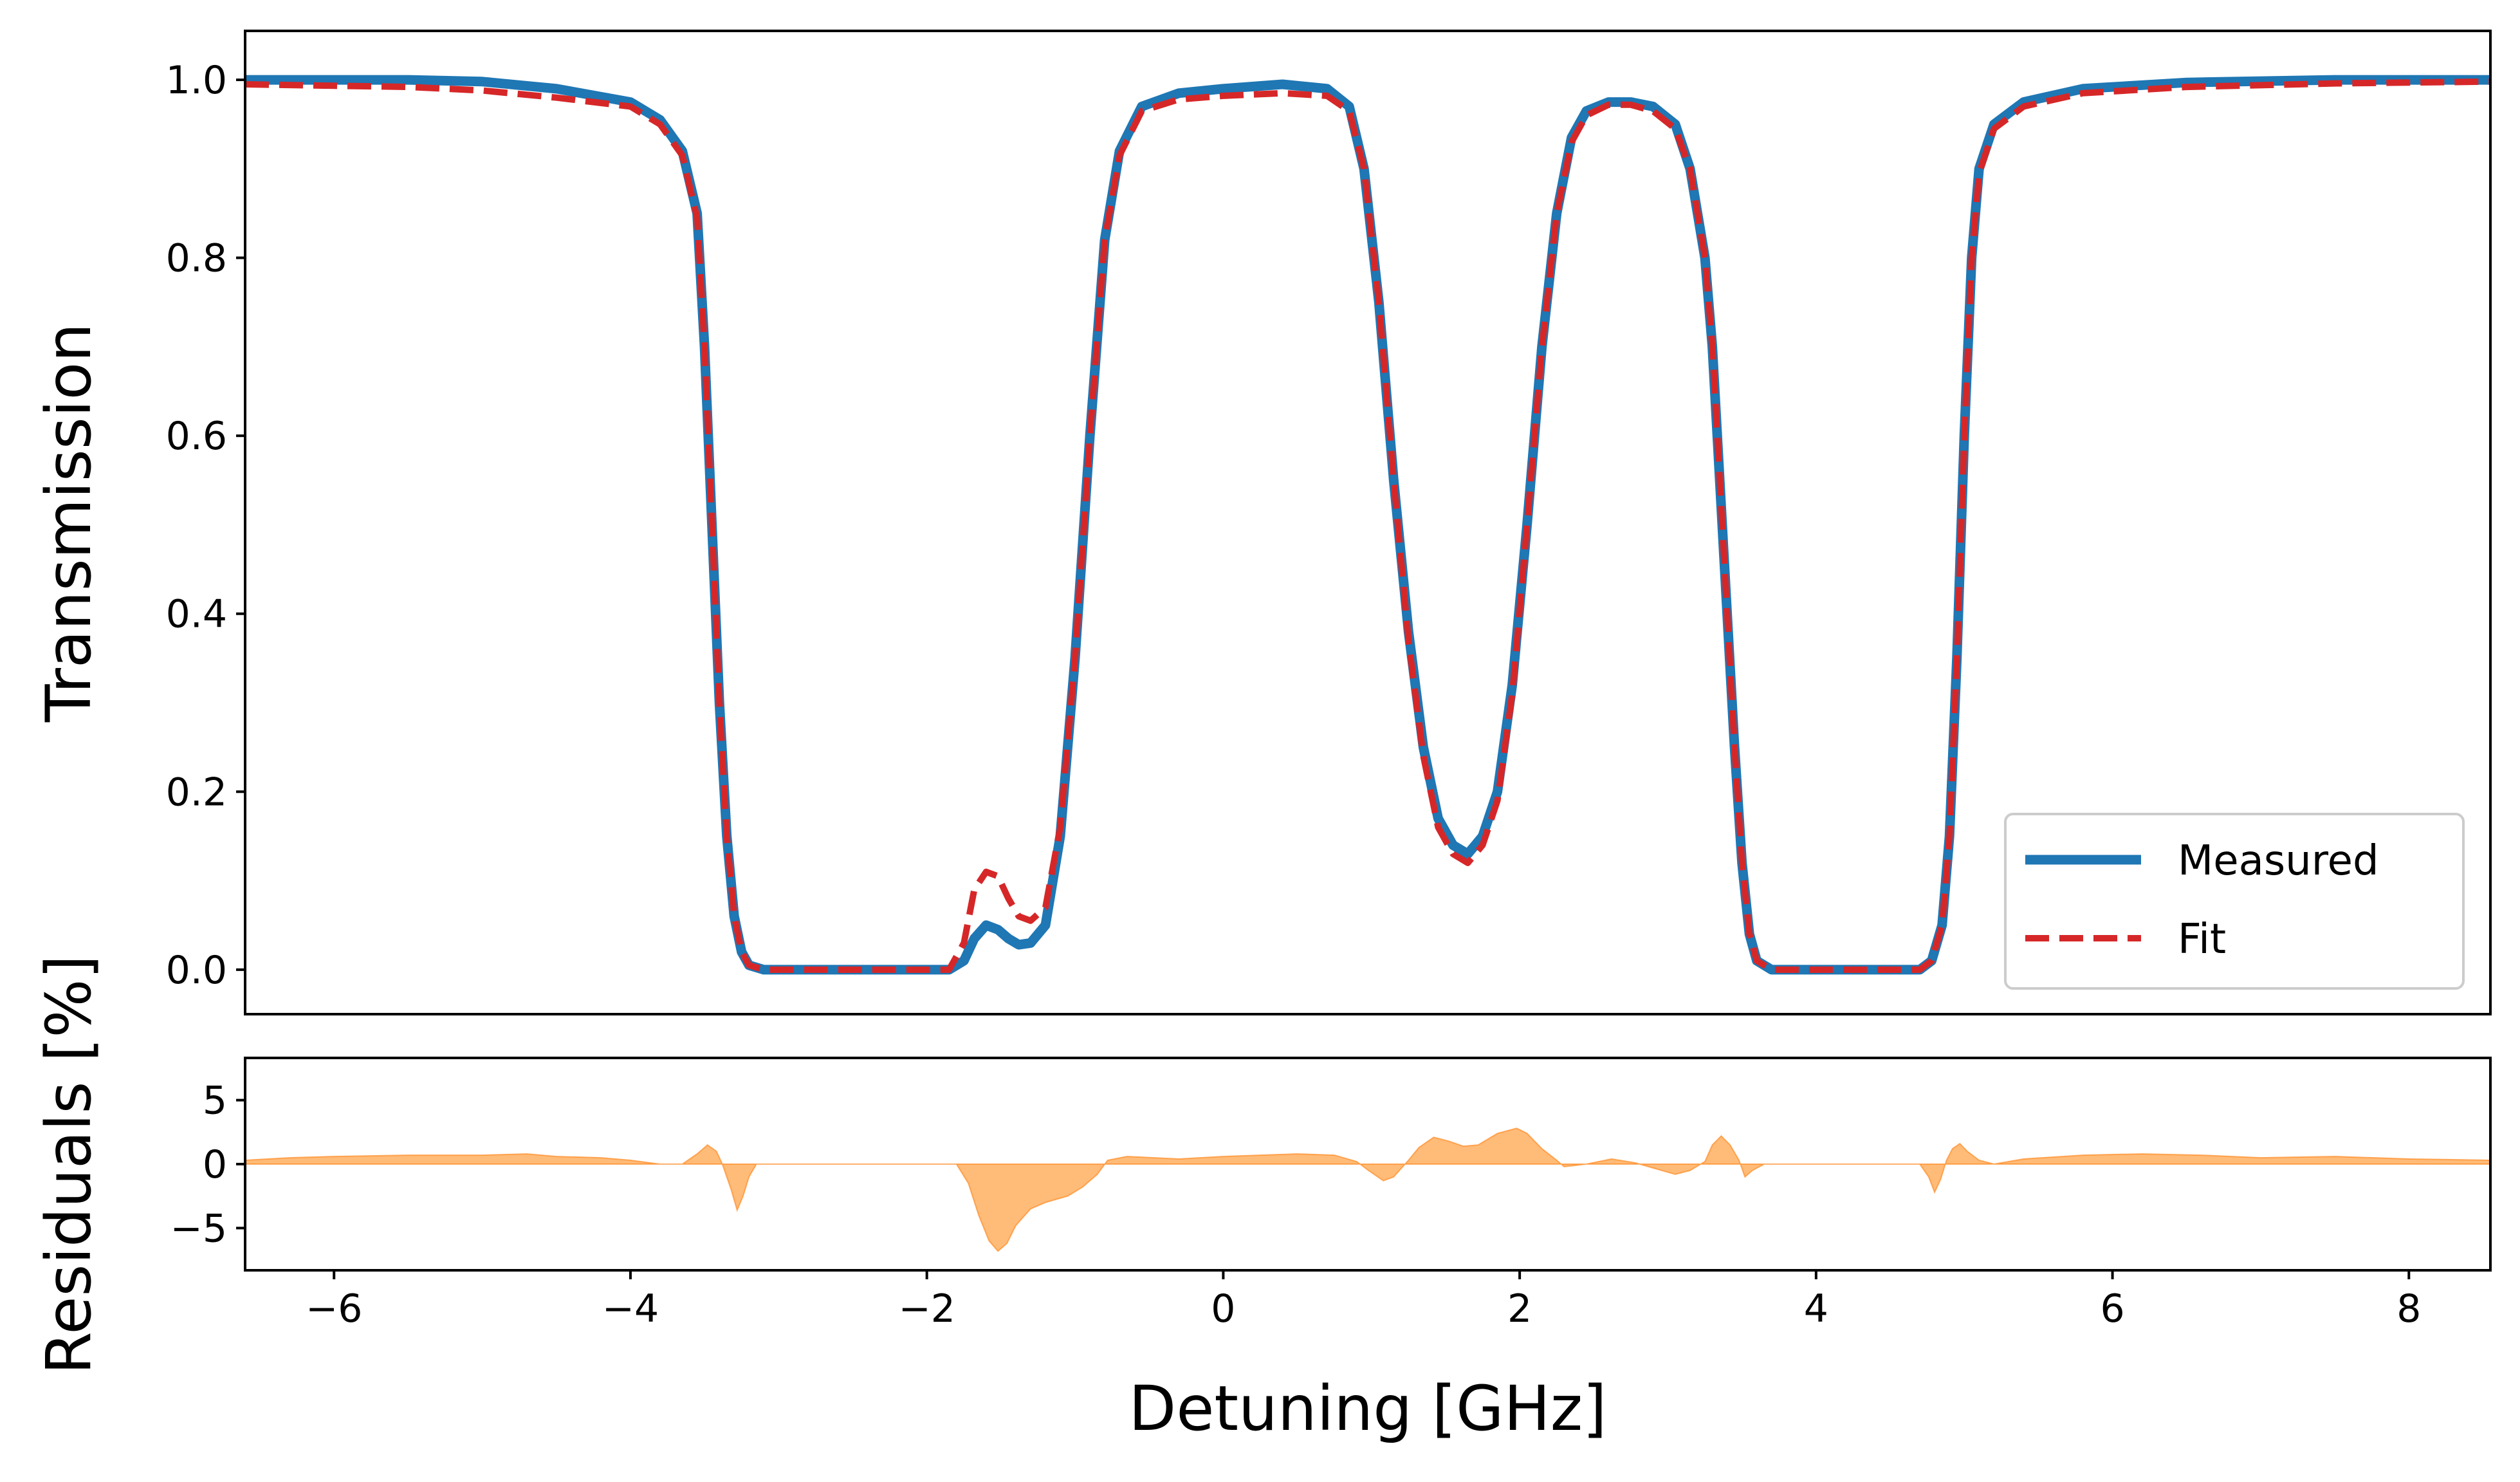 This screenshot has height=1482, width=2520. Describe the element at coordinates (2278, 861) in the screenshot. I see `legend-label-measured: Measured` at that location.